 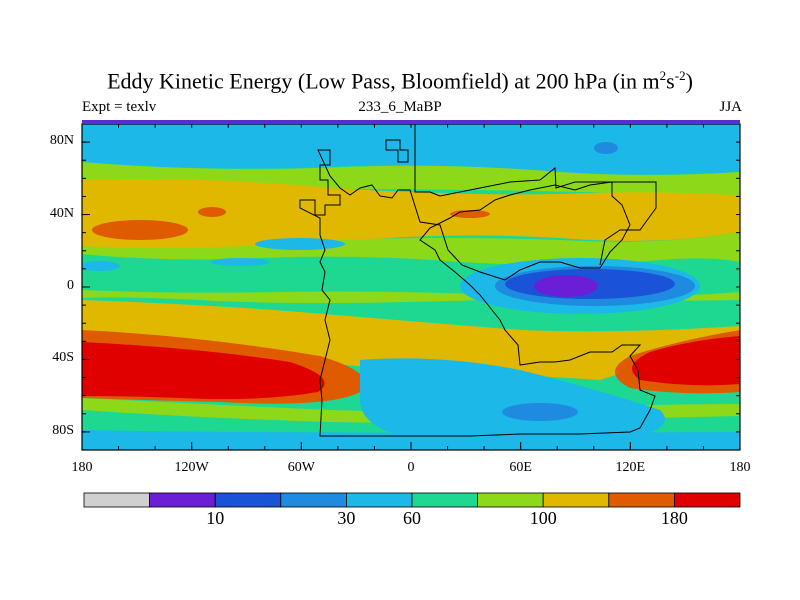 I want to click on colorbar-label: 10, so click(x=215, y=518).